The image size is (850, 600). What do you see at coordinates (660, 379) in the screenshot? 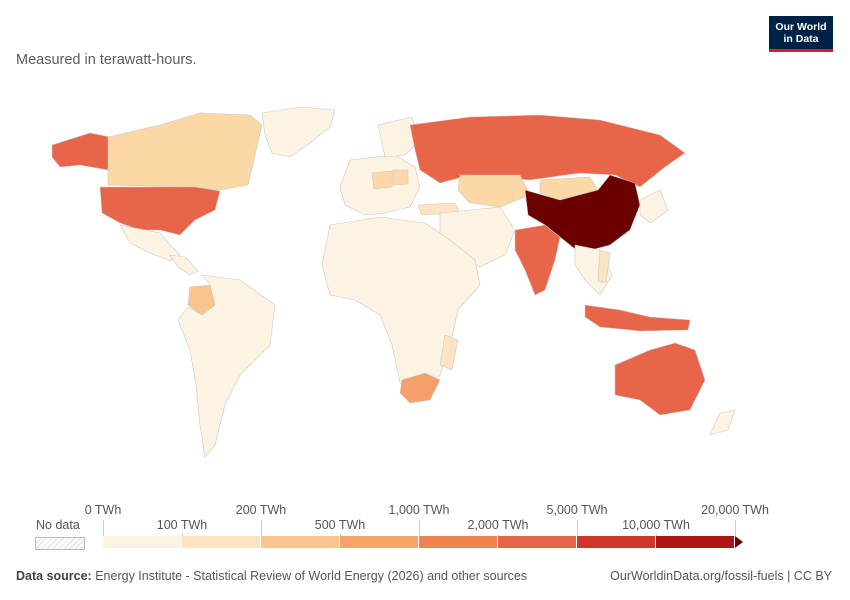
I see `region-australia` at bounding box center [660, 379].